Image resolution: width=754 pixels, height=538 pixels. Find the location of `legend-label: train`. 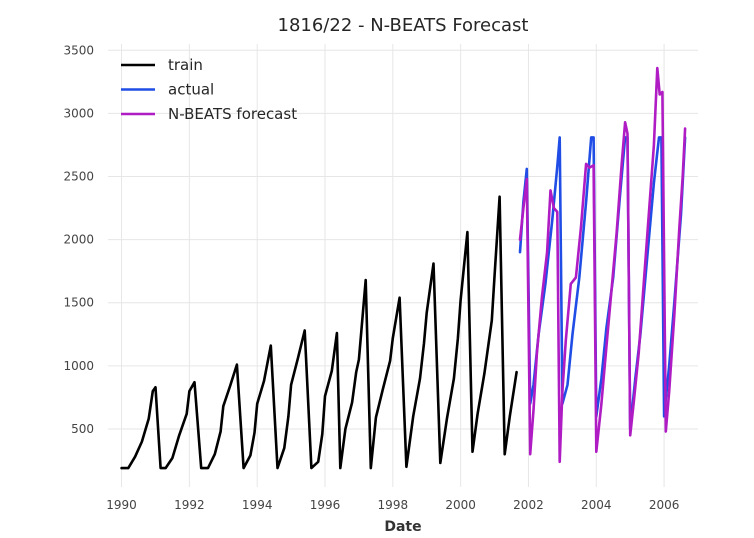

legend-label: train is located at coordinates (185, 65).